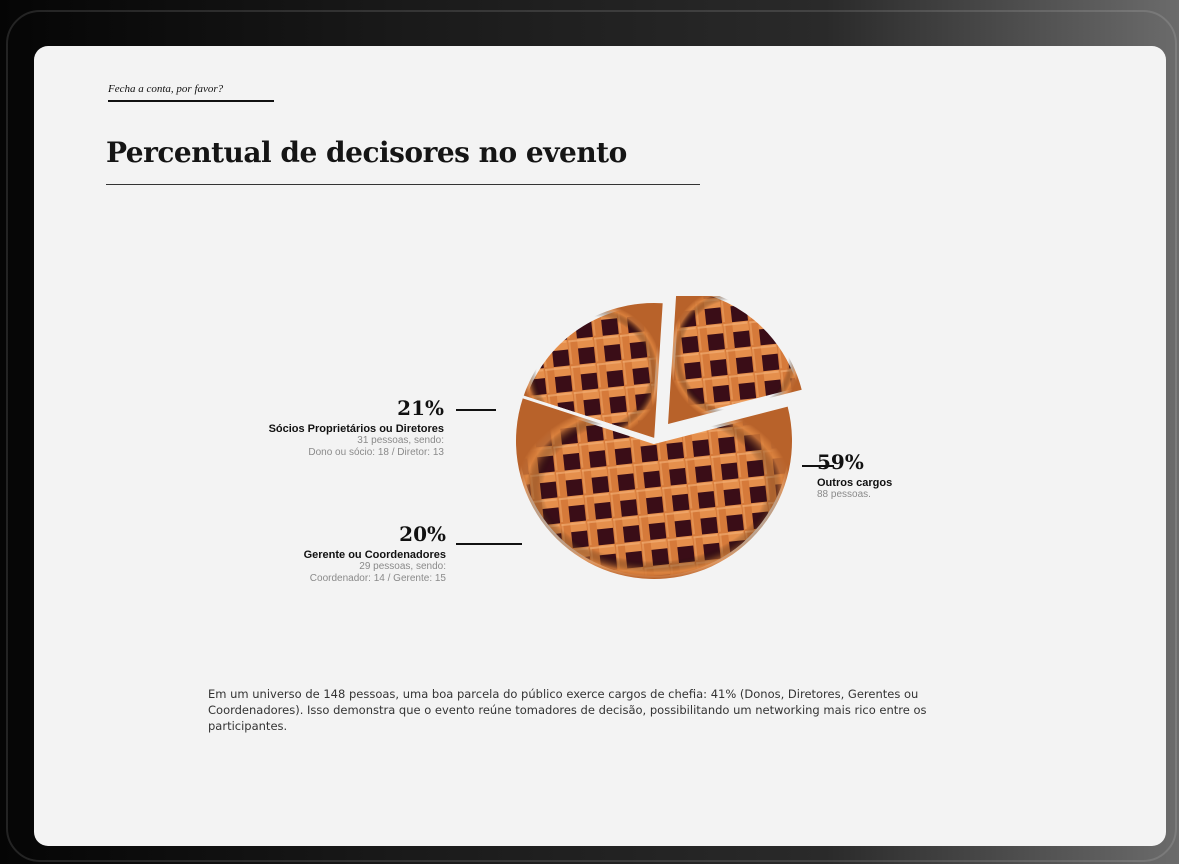  I want to click on title-rule, so click(403, 184).